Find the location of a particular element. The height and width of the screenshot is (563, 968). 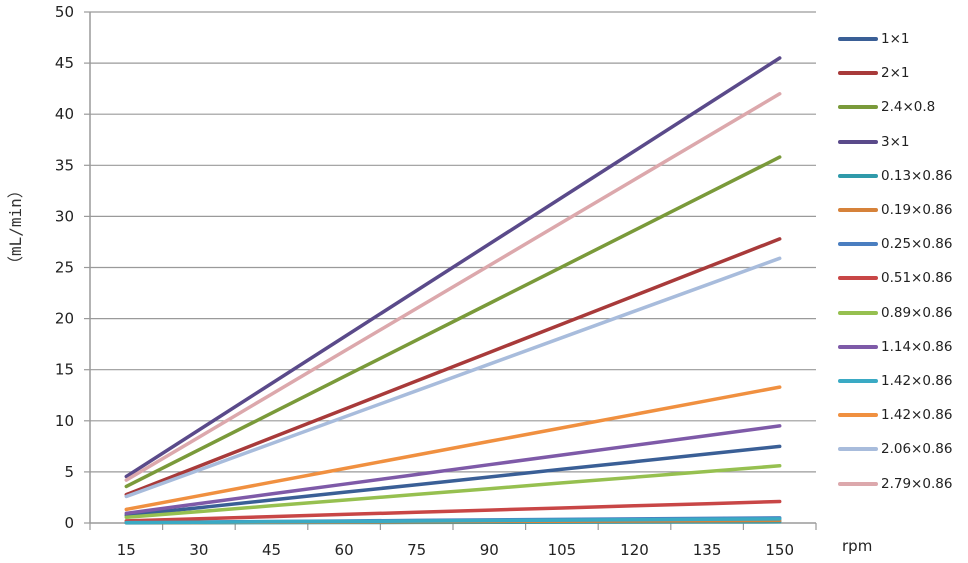

legend-label: 1×1 is located at coordinates (895, 39).